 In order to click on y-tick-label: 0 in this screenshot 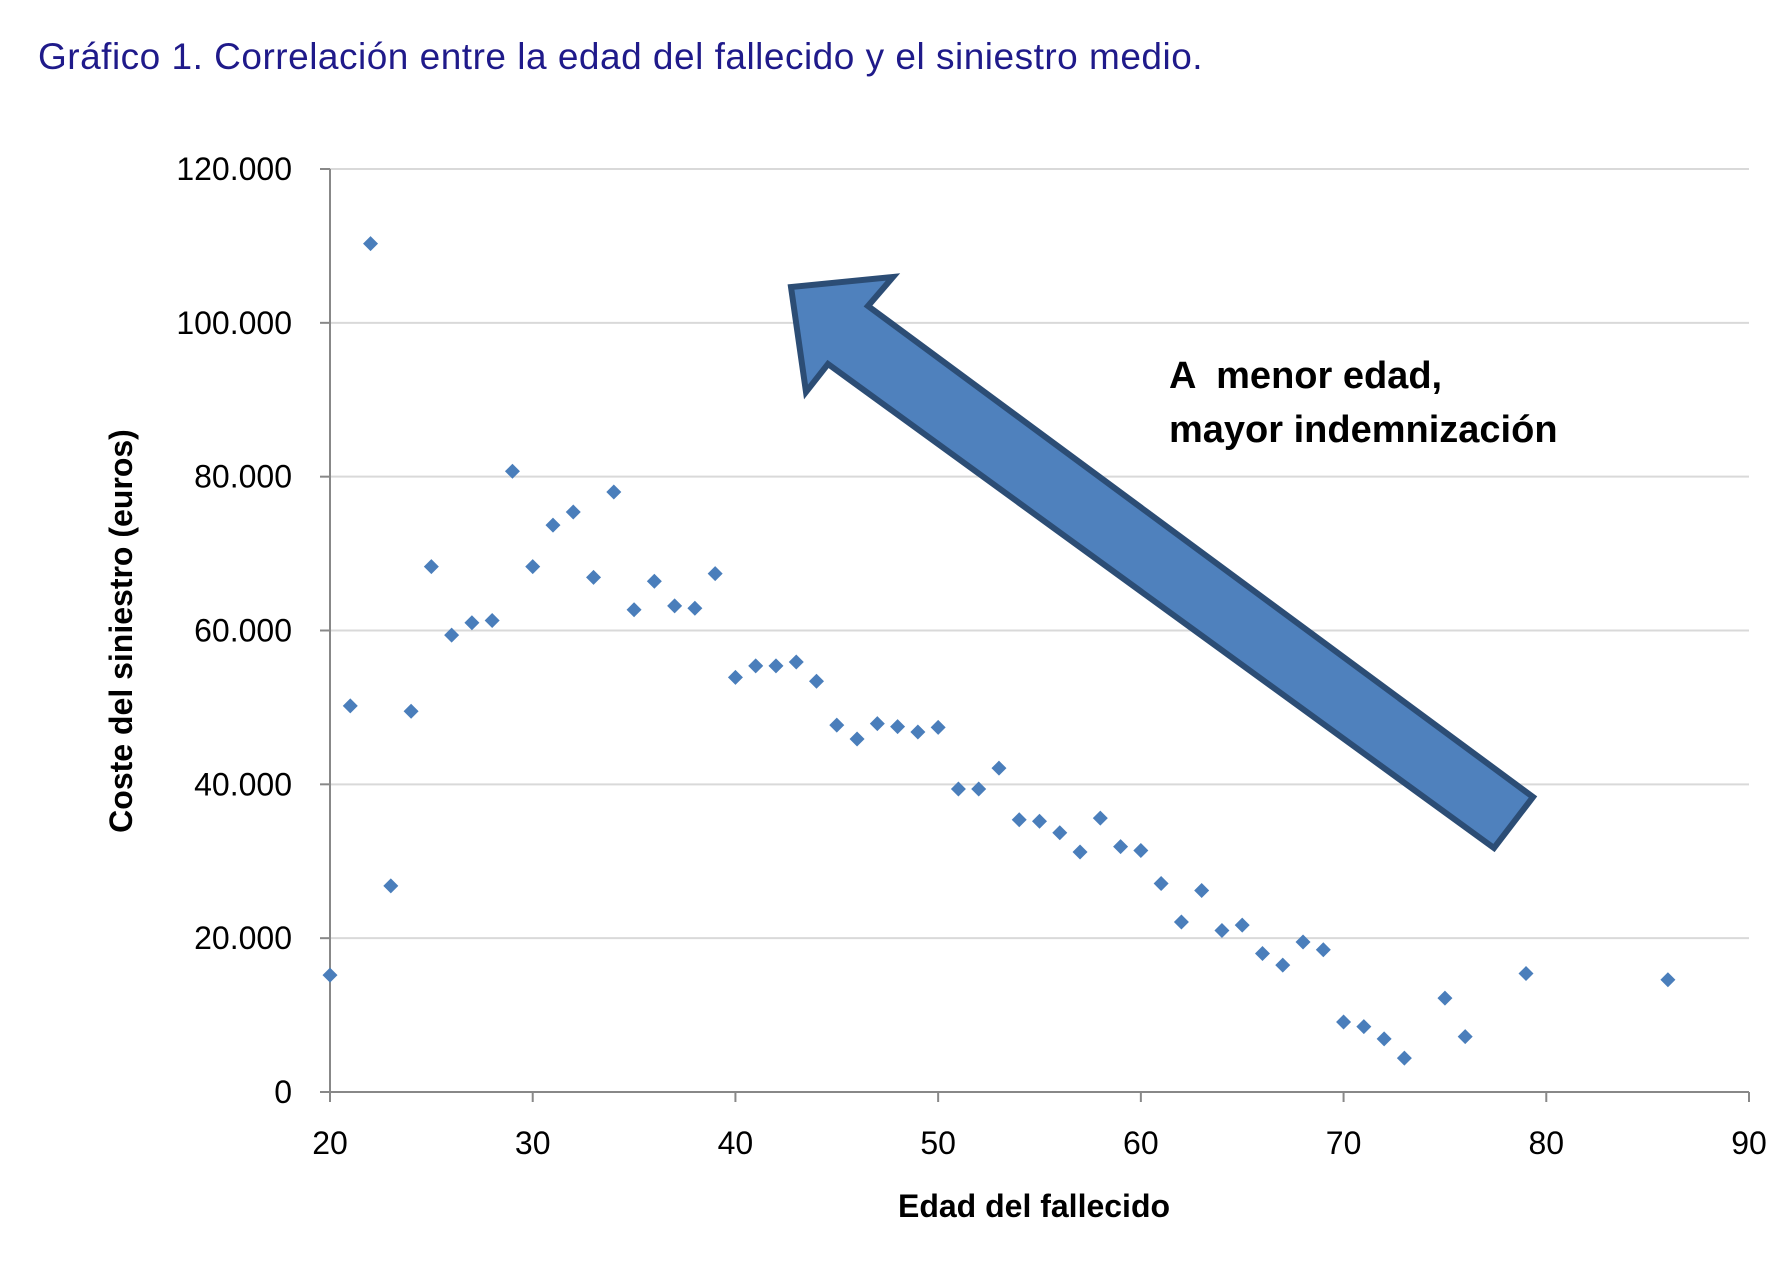, I will do `click(283, 1092)`.